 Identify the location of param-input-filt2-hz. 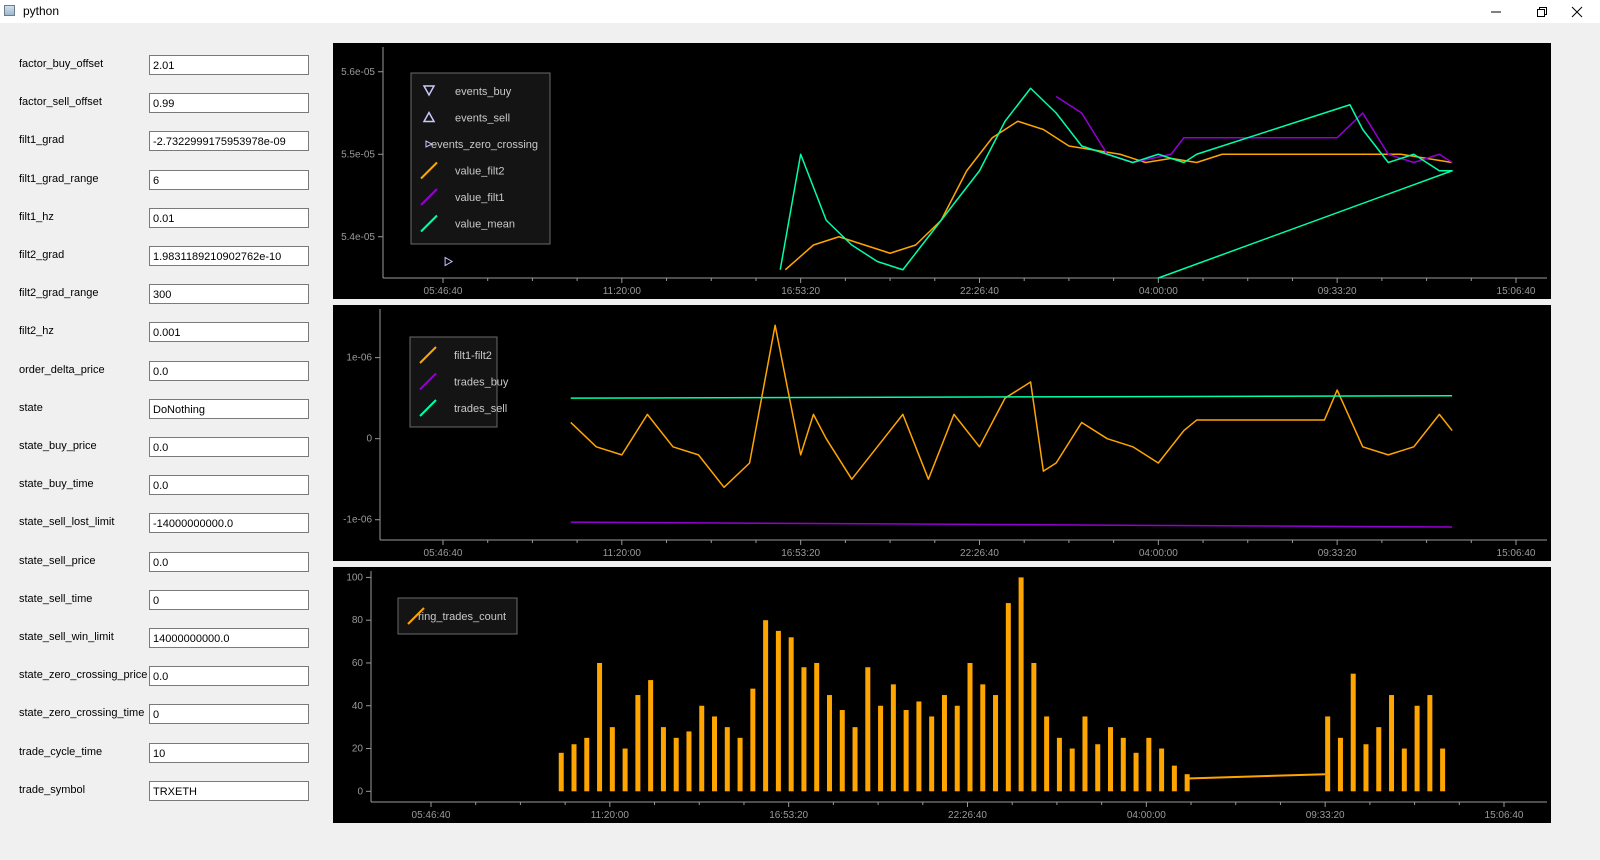
(229, 332).